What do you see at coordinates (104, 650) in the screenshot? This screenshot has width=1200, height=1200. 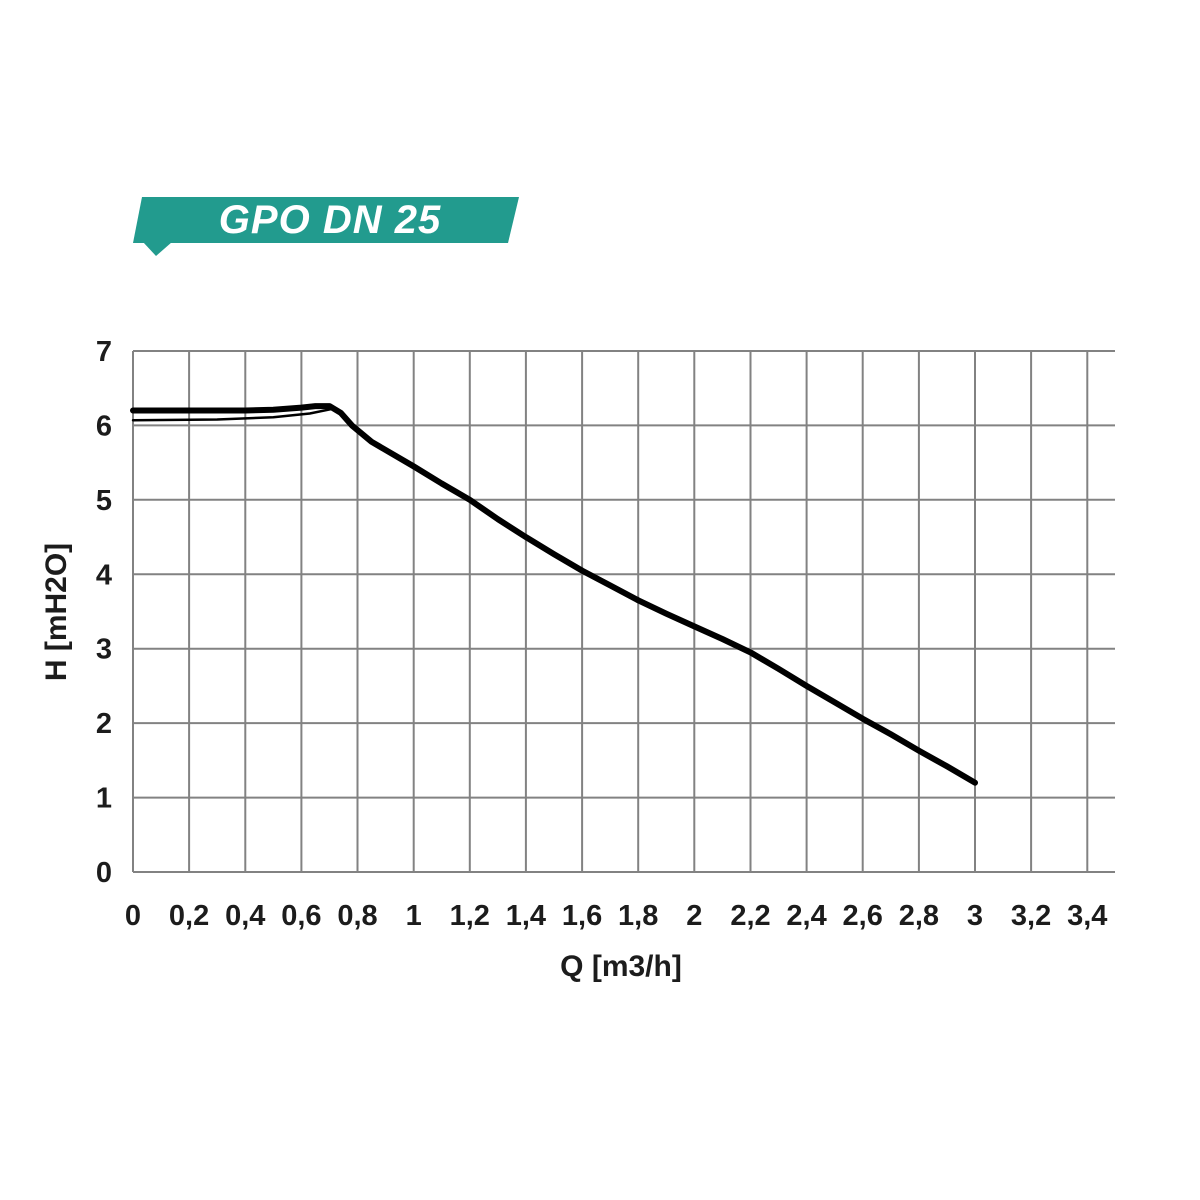 I see `y-tick-label: 3` at bounding box center [104, 650].